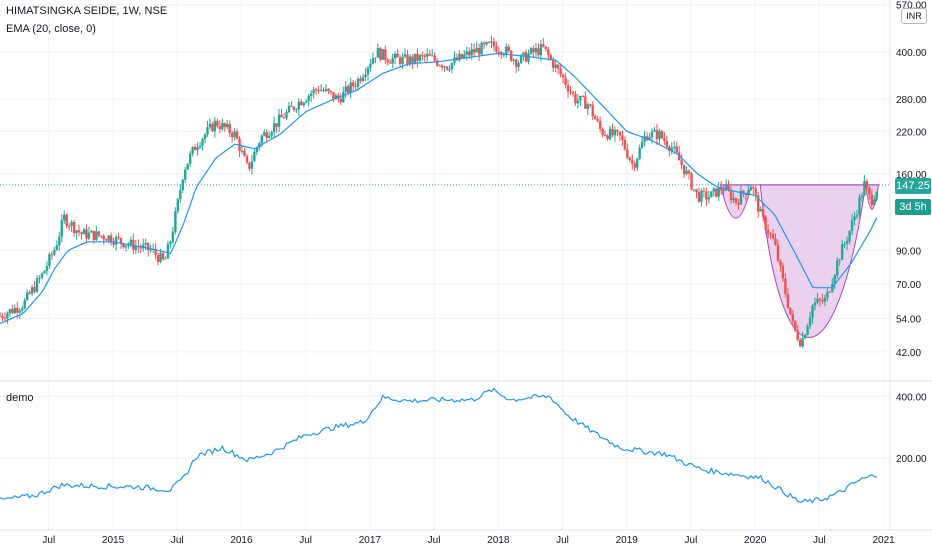 The height and width of the screenshot is (550, 932). I want to click on price-tick-label: 70.00, so click(908, 285).